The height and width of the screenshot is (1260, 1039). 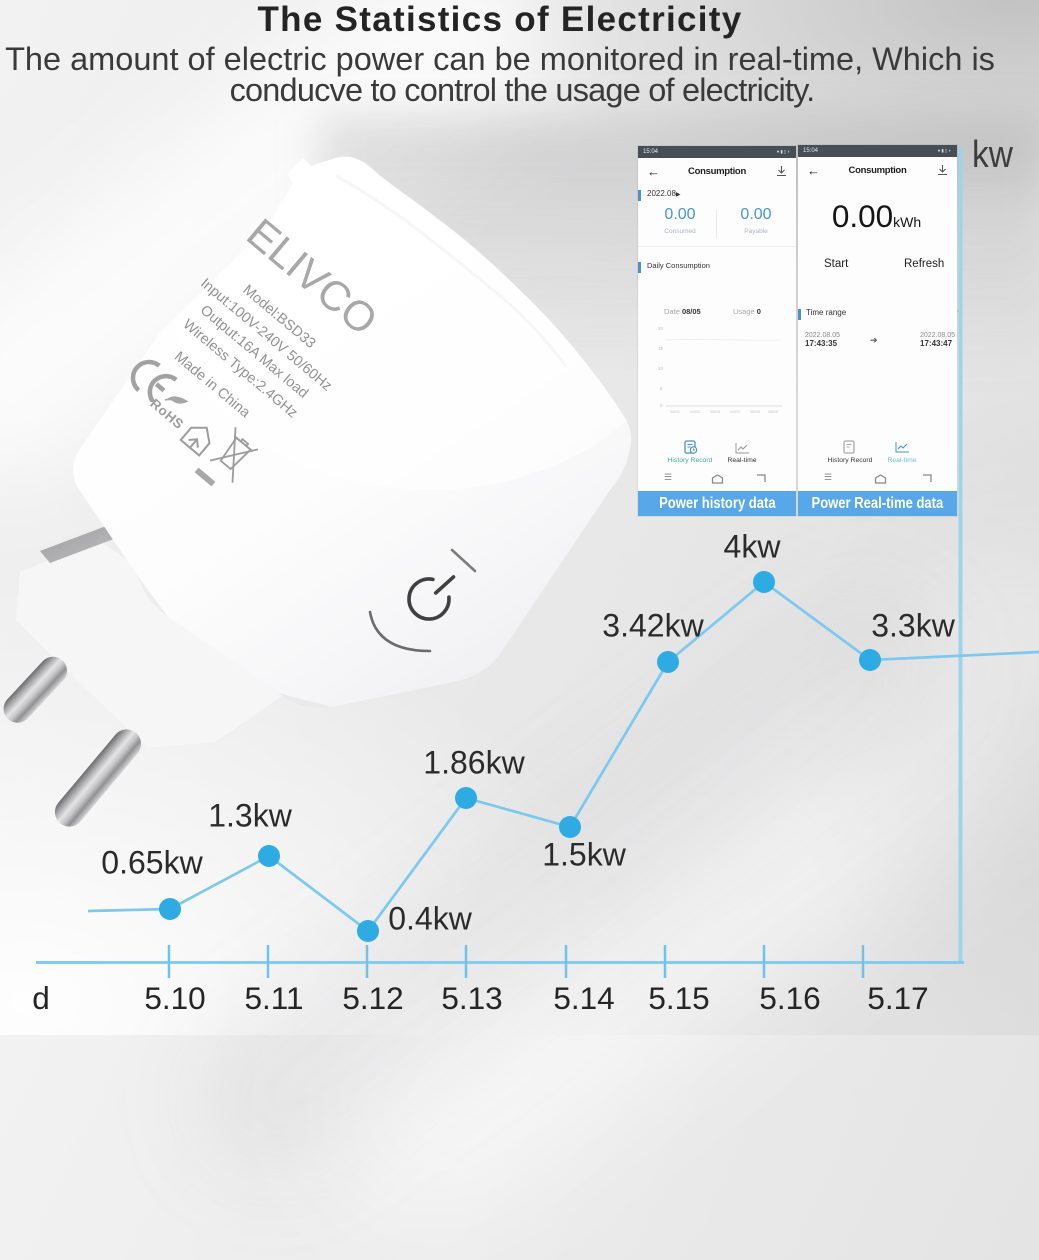 What do you see at coordinates (661, 368) in the screenshot?
I see `svg-text: 10` at bounding box center [661, 368].